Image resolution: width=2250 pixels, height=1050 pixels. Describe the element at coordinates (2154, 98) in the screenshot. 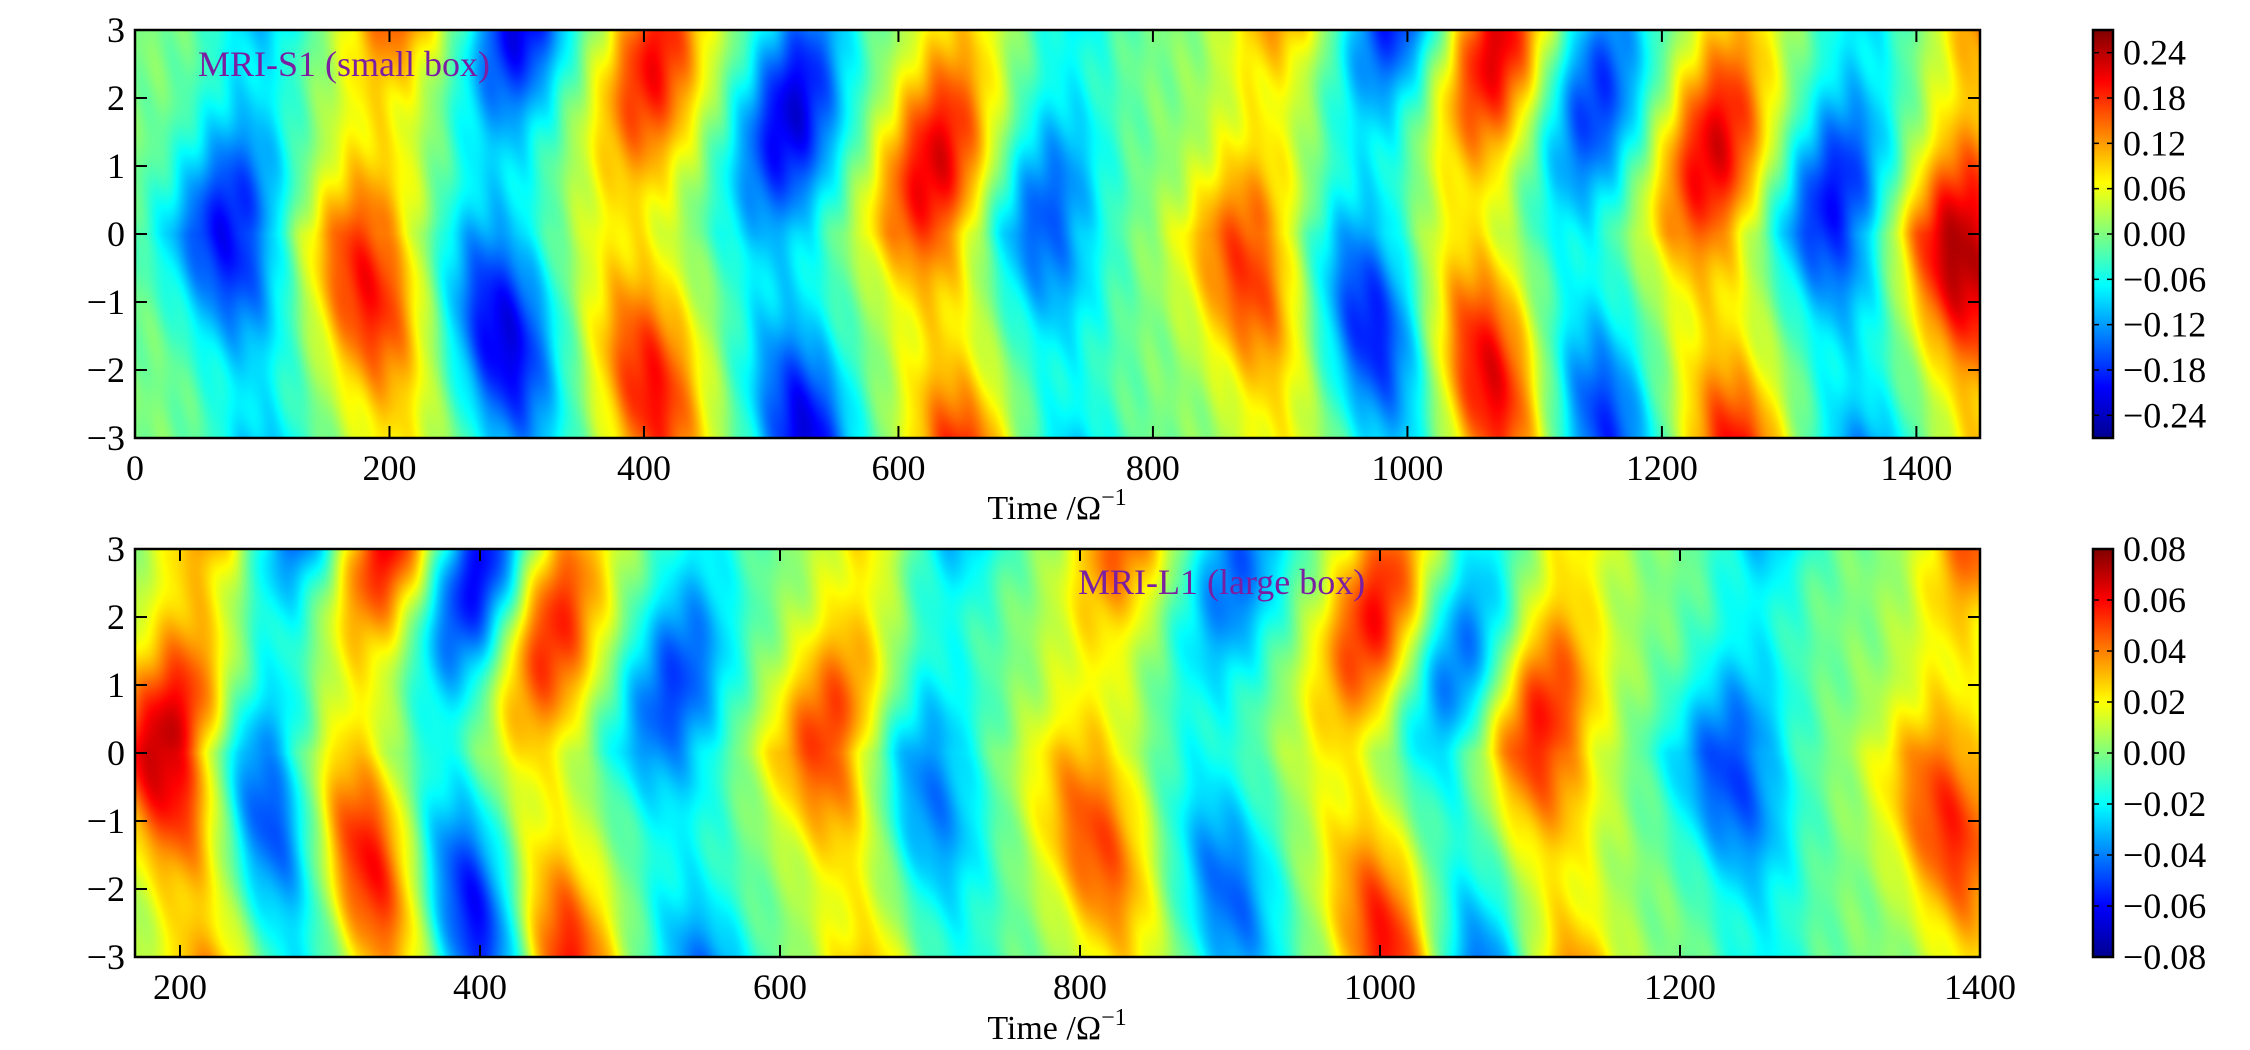

I see `colorbar-tick-label: 0.18` at that location.